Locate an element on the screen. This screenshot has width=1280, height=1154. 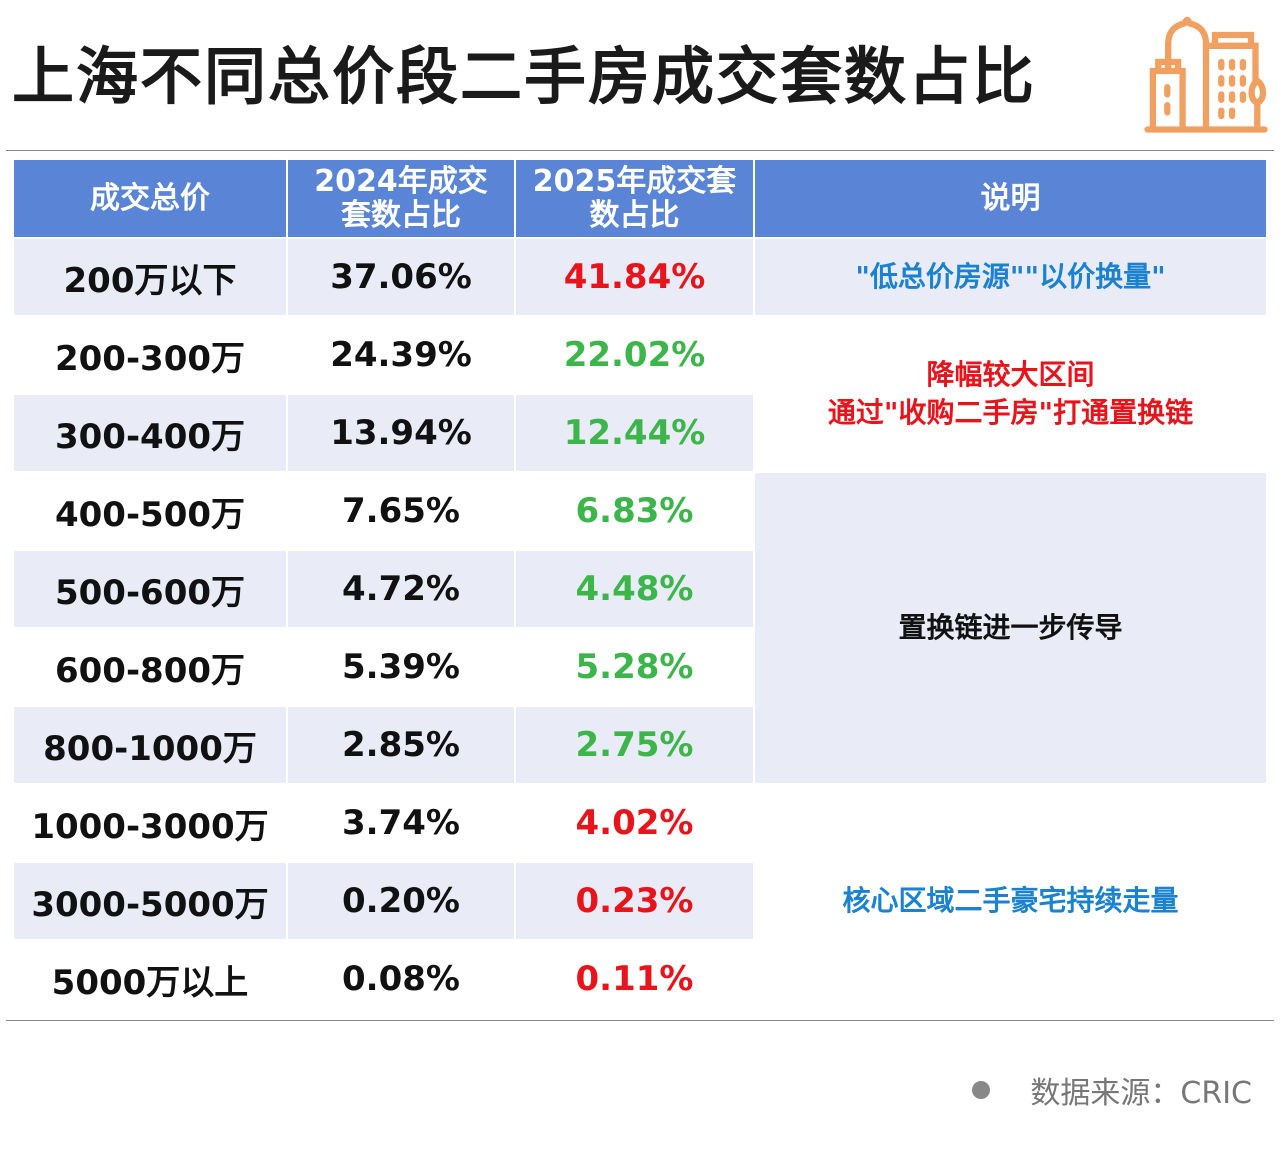
range-cell: 600-800万 is located at coordinates (150, 670).